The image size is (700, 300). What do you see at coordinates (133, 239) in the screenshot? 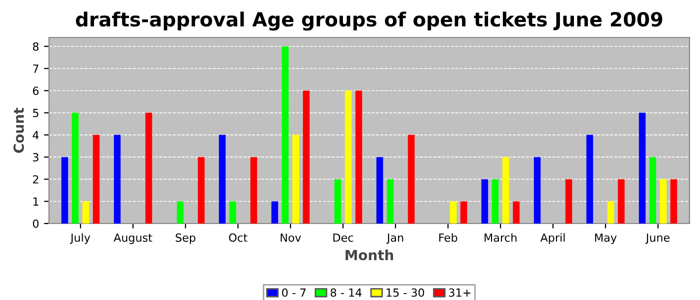
I see `x-tick-label: August` at bounding box center [133, 239].